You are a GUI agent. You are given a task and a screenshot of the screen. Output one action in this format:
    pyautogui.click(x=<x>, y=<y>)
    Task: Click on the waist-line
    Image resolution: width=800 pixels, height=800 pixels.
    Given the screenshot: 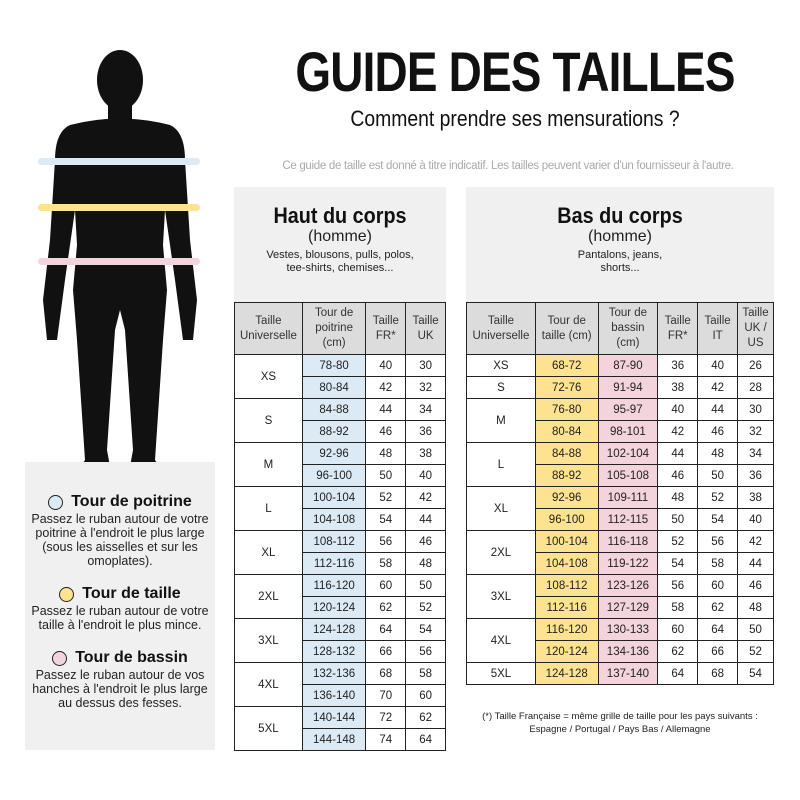 What is the action you would take?
    pyautogui.click(x=119, y=207)
    